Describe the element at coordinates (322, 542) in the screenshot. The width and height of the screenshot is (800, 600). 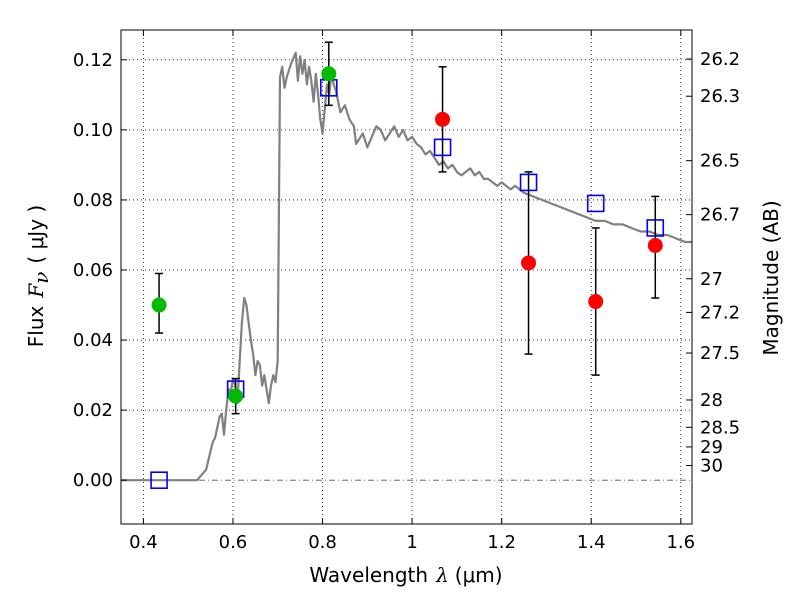
I see `x-tick-label: 0.8` at that location.